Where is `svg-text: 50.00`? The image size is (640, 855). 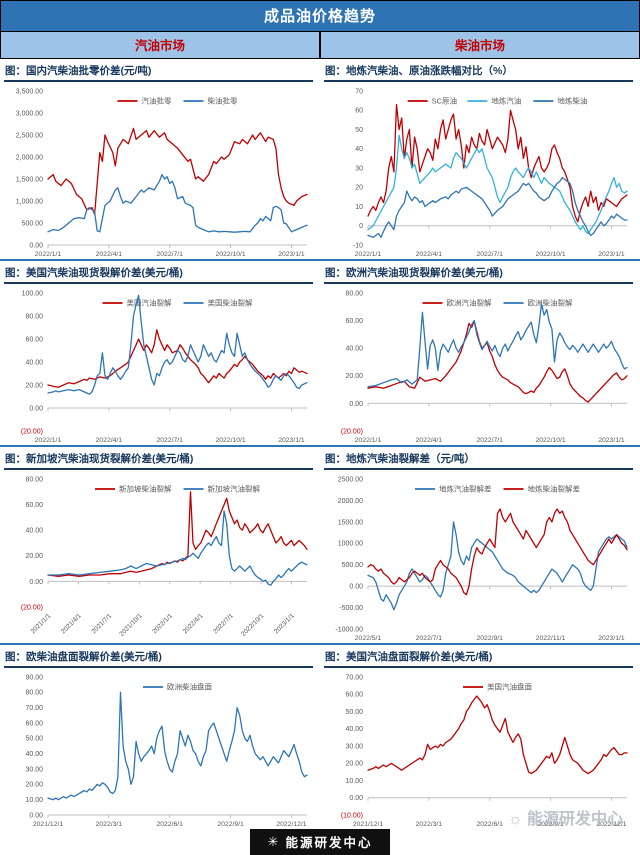
svg-text: 50.00 is located at coordinates (354, 712).